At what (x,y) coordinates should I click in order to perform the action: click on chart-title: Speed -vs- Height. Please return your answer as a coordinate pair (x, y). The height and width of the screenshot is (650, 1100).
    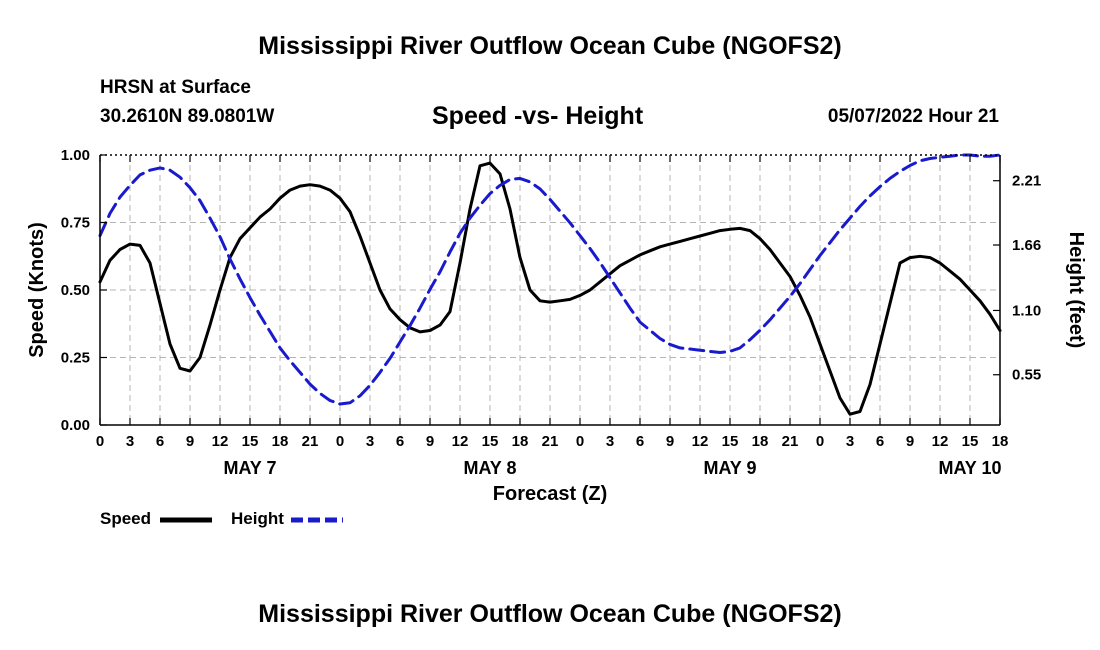
    Looking at the image, I should click on (538, 116).